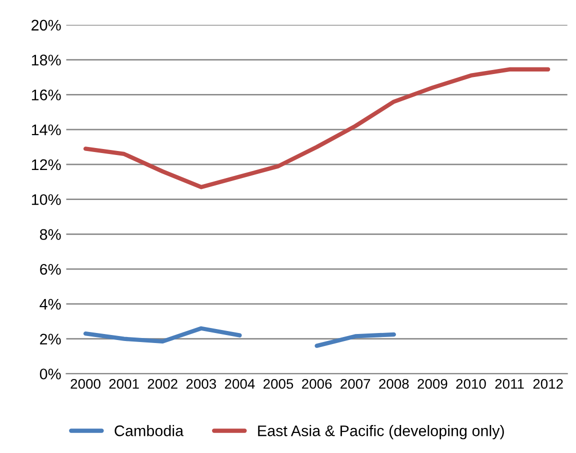 The width and height of the screenshot is (576, 453). I want to click on x-tick-label: 2000, so click(85, 383).